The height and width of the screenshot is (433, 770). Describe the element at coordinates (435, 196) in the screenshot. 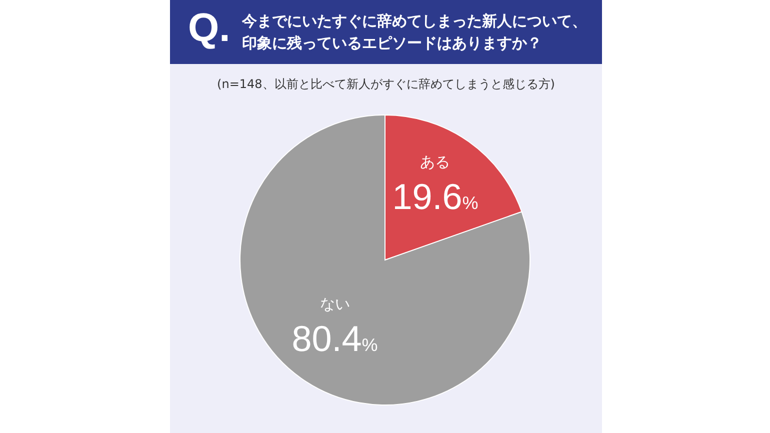

I see `data-label: 19.6%` at that location.